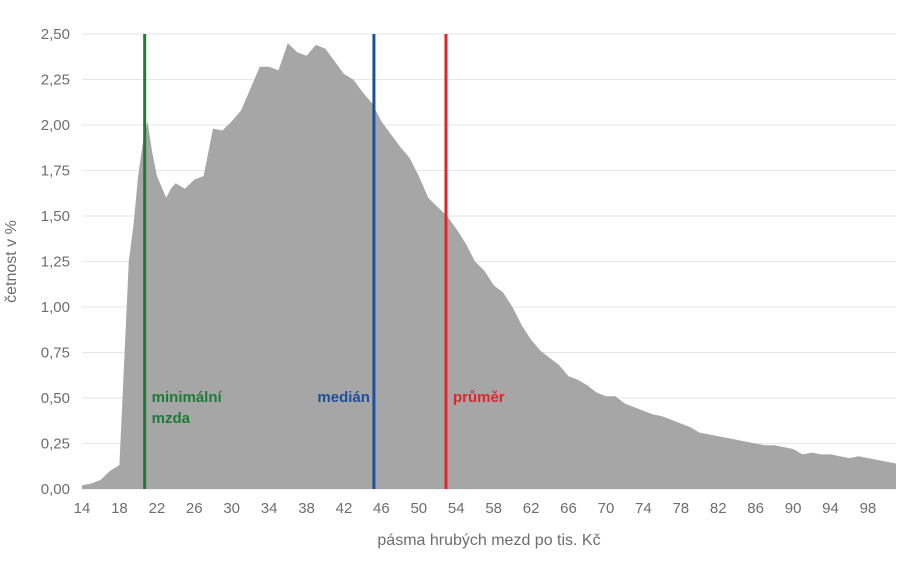 Image resolution: width=899 pixels, height=561 pixels. Describe the element at coordinates (718, 508) in the screenshot. I see `x-tick-label: 82` at that location.